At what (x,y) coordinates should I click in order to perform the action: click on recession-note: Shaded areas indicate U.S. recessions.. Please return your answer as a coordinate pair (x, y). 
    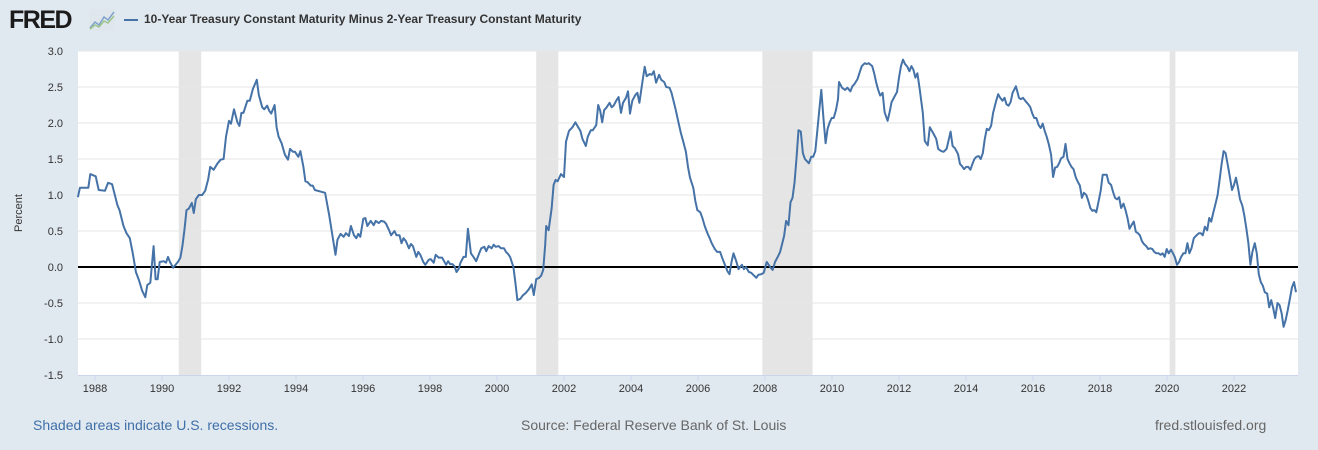
    Looking at the image, I should click on (156, 425).